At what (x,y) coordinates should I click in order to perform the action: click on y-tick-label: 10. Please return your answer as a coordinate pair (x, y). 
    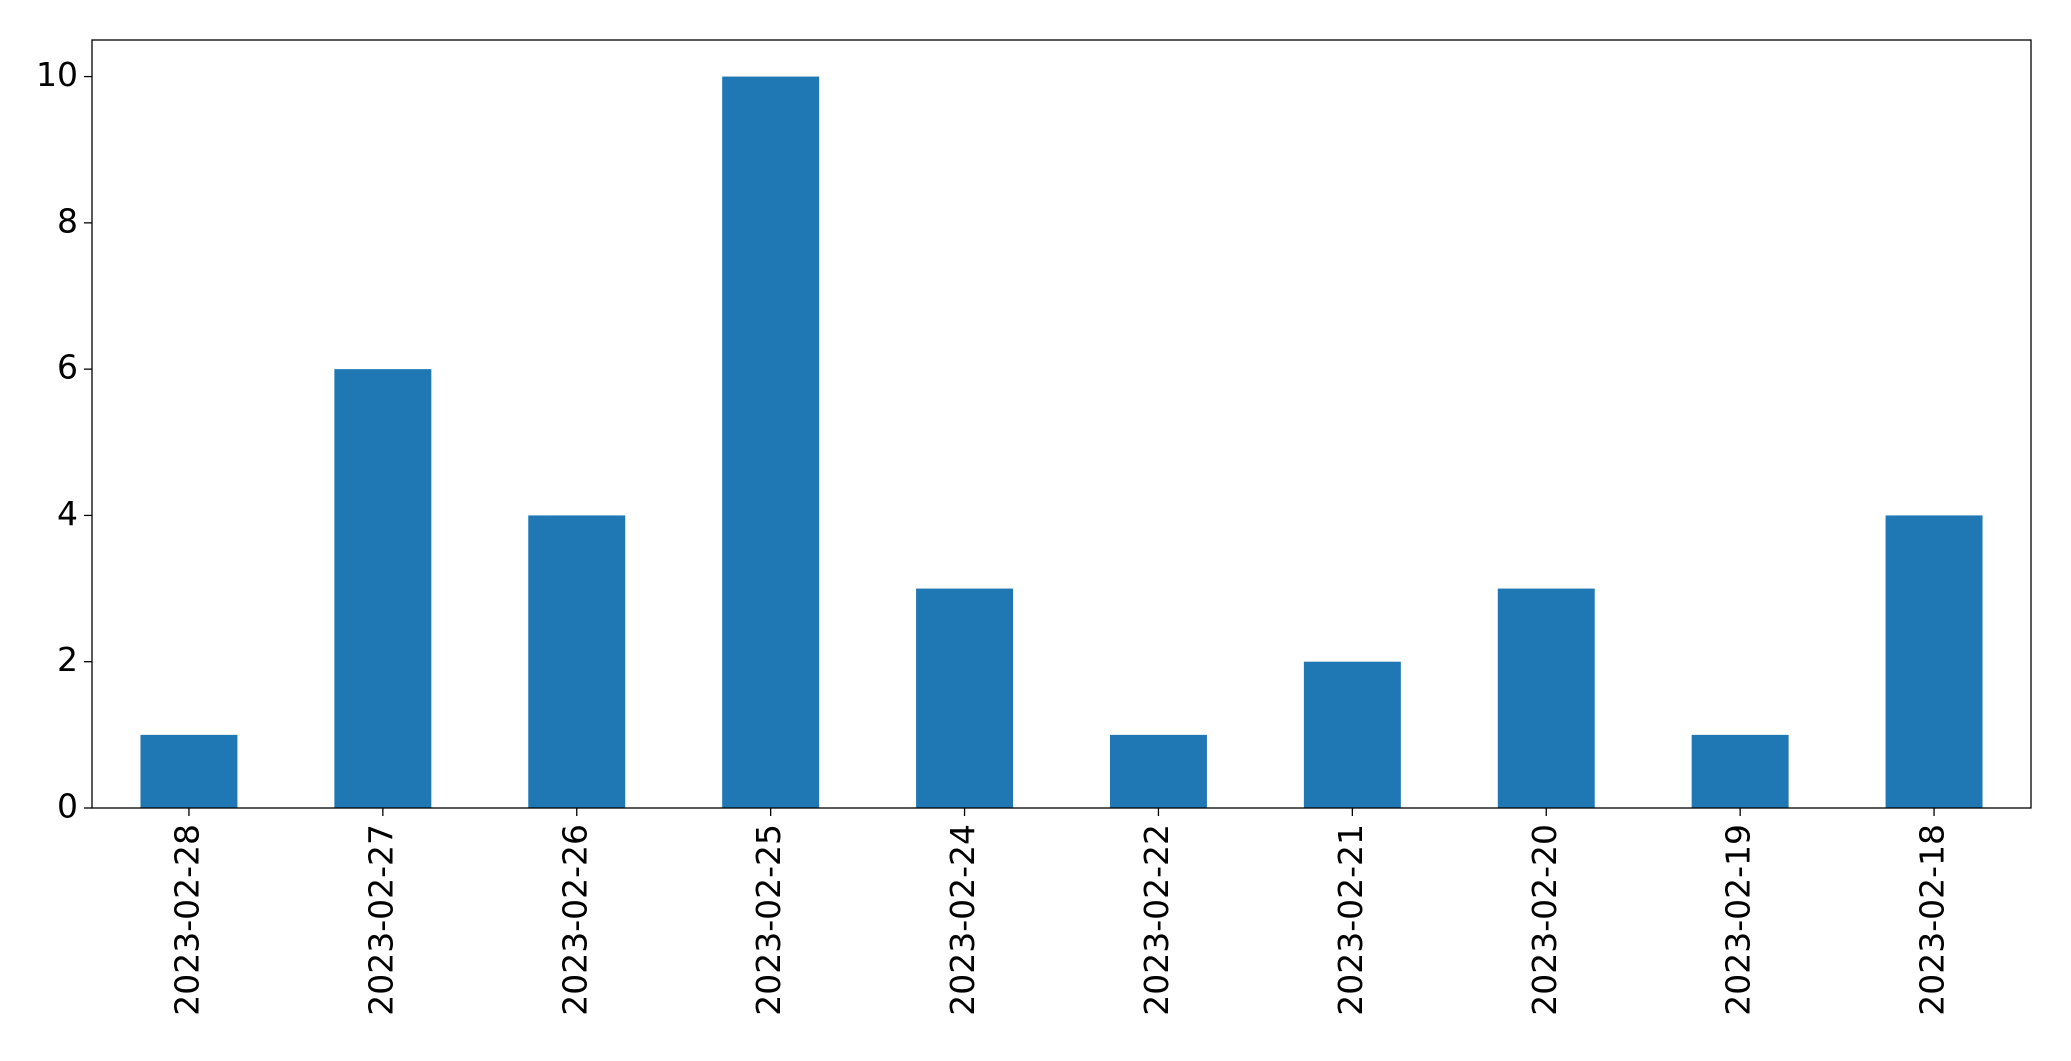
    Looking at the image, I should click on (57, 74).